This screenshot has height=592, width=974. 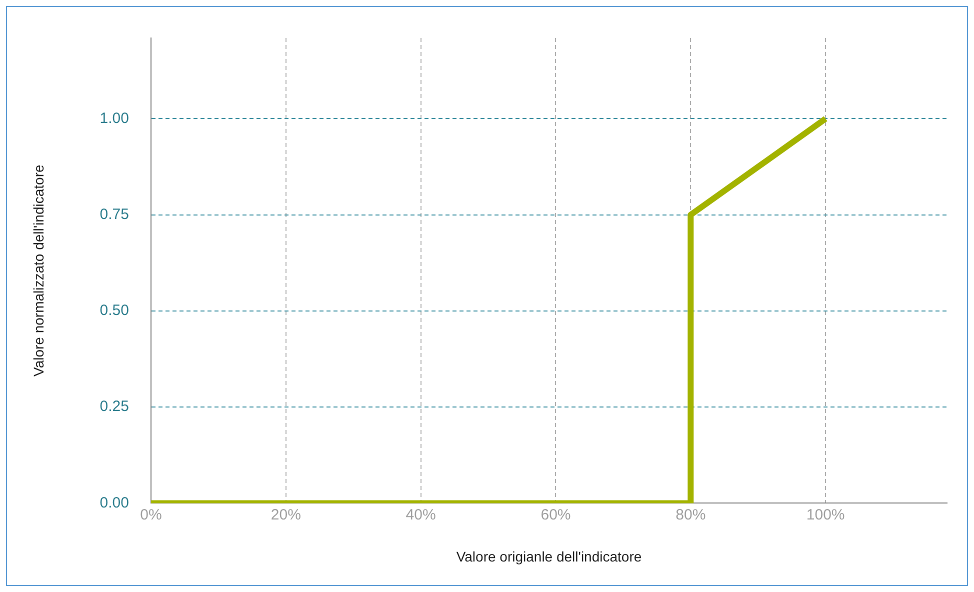 I want to click on y-tick-label: 0.00, so click(x=114, y=503).